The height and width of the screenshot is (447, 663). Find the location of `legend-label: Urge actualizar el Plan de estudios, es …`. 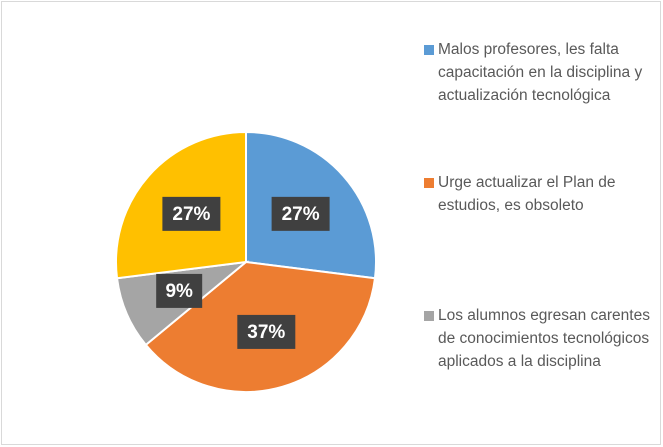

legend-label: Urge actualizar el Plan de estudios, es … is located at coordinates (527, 194).